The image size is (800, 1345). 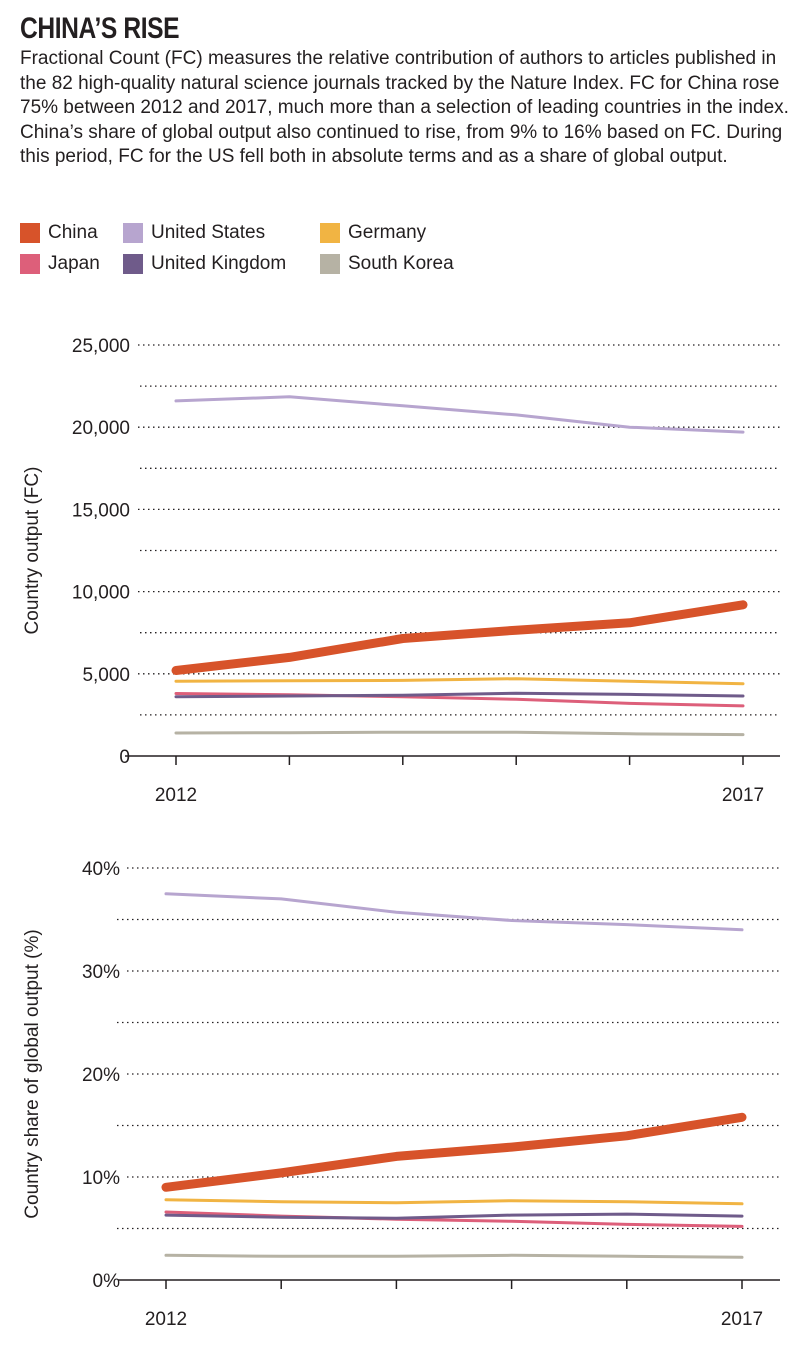 What do you see at coordinates (101, 510) in the screenshot?
I see `fc-y-tick-label: 15,000` at bounding box center [101, 510].